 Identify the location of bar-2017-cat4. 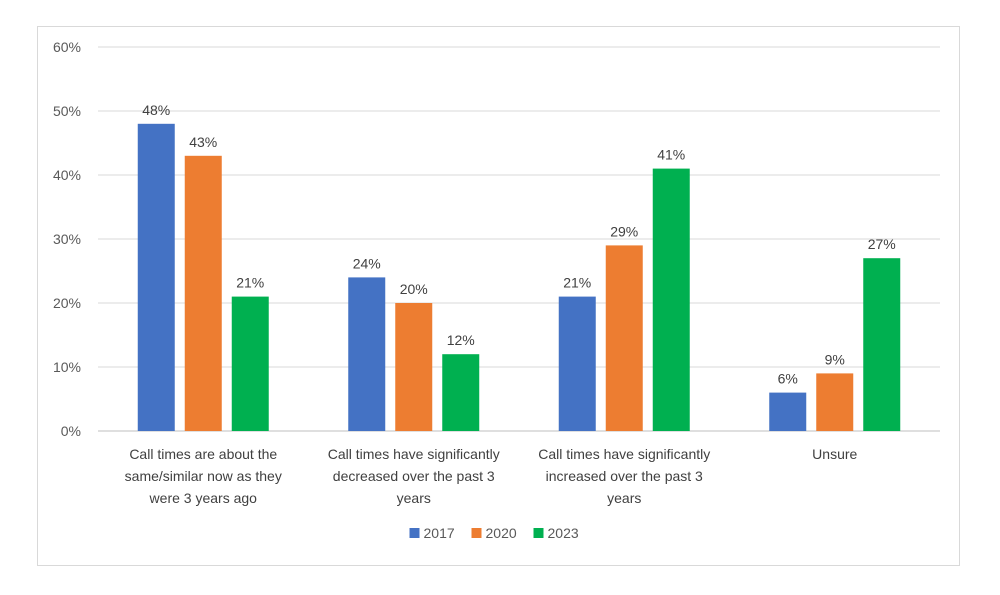
(788, 411).